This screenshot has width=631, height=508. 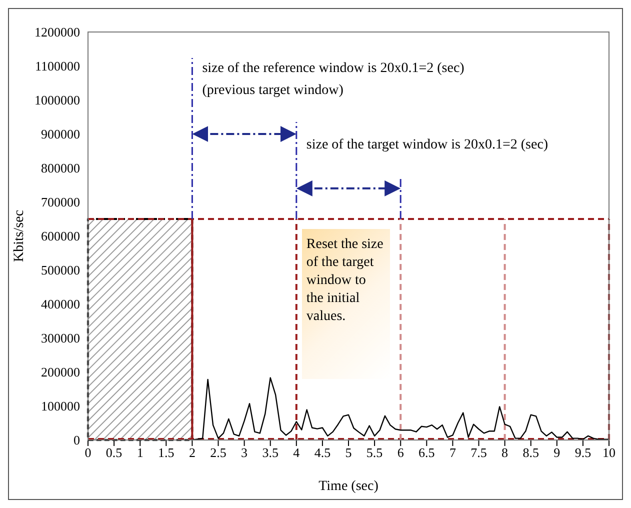 I want to click on x-tick-label: 4.5, so click(x=322, y=452).